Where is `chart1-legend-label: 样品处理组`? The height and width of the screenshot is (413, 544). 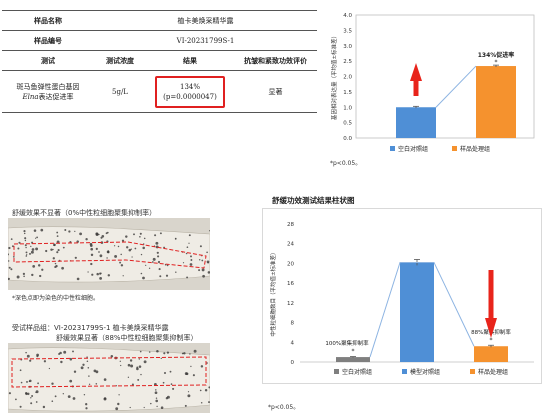 chart1-legend-label: 样品处理组 is located at coordinates (475, 149).